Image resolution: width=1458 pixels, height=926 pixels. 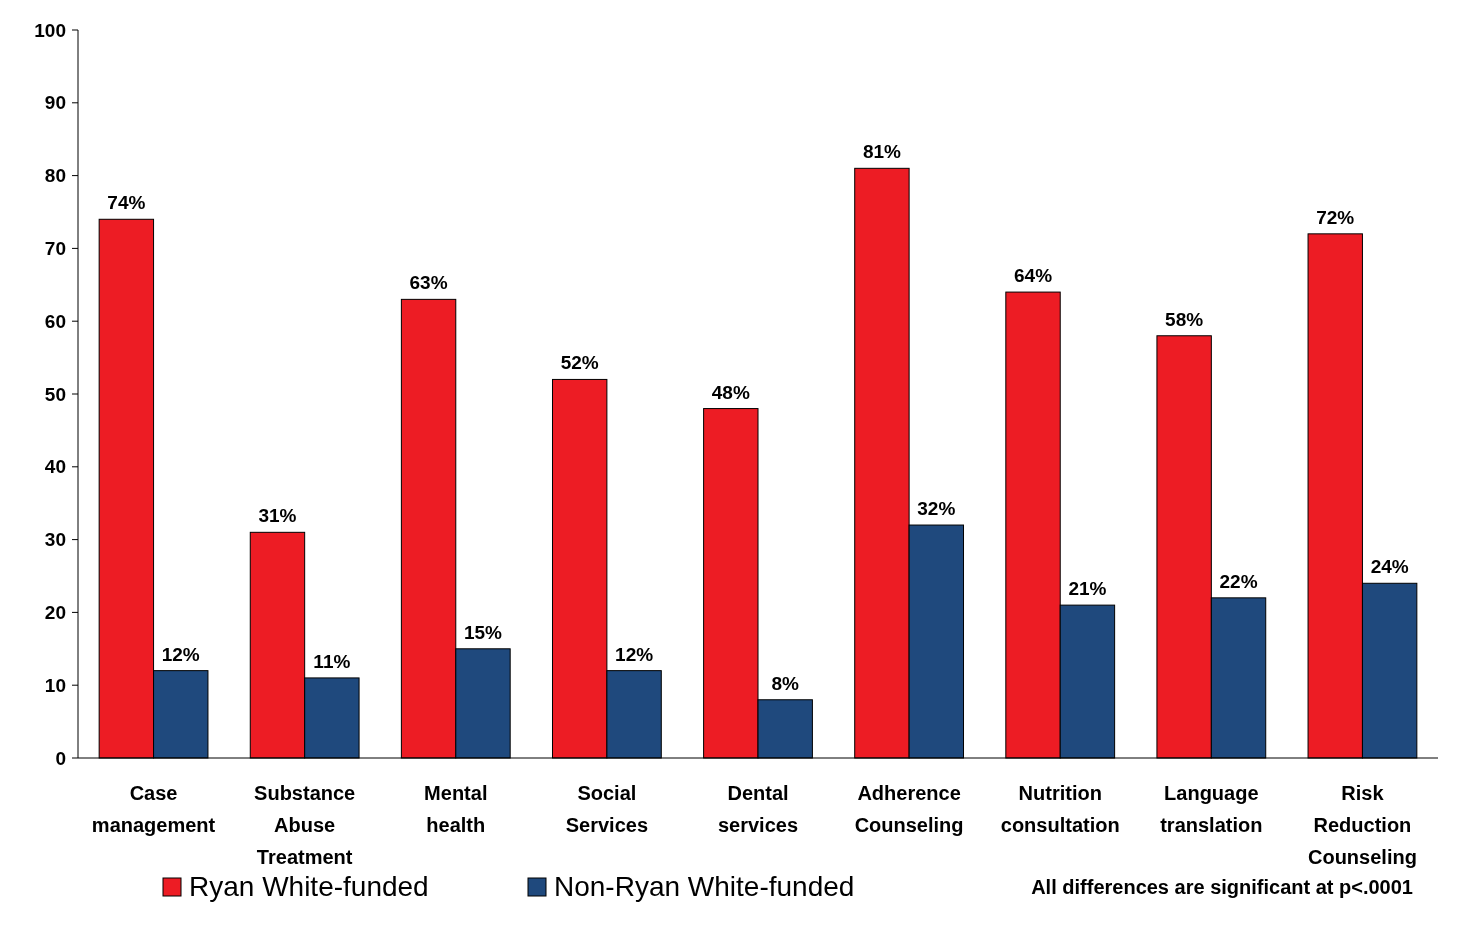 I want to click on legend-label: Non-Ryan White-funded, so click(x=704, y=886).